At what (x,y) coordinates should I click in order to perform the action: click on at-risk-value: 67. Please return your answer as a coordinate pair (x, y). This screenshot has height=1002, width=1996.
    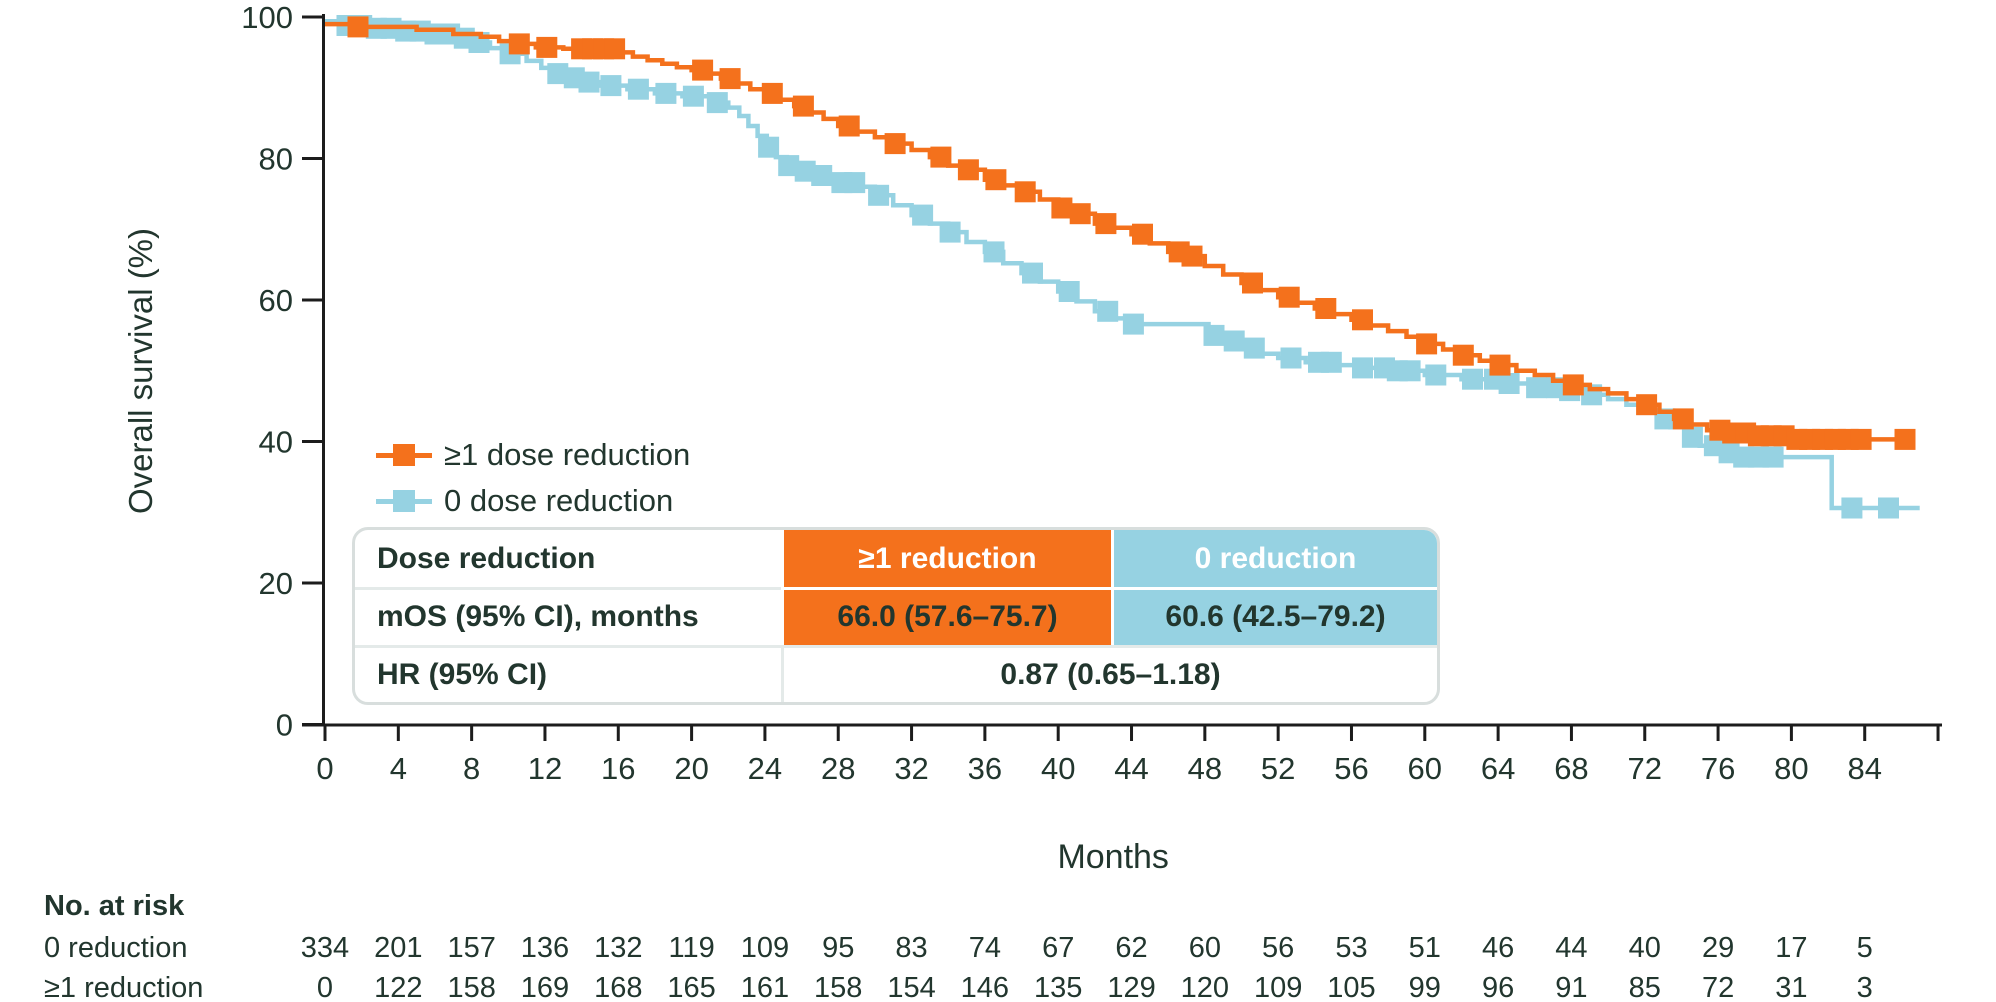
    Looking at the image, I should click on (1058, 948).